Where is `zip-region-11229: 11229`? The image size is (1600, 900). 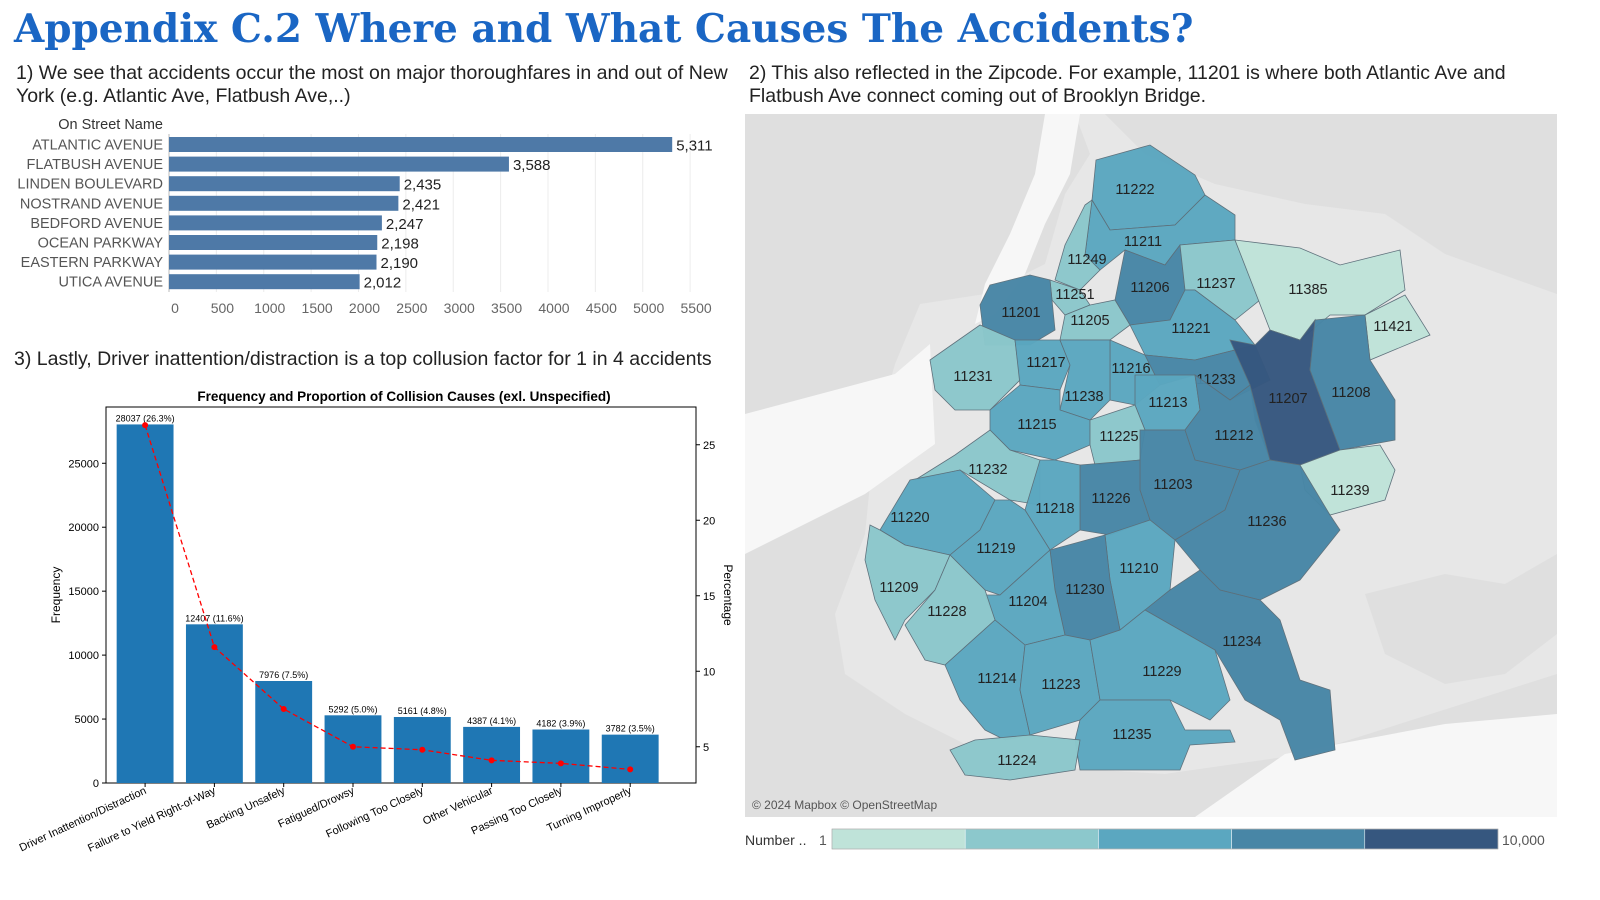
zip-region-11229: 11229 is located at coordinates (1160, 665).